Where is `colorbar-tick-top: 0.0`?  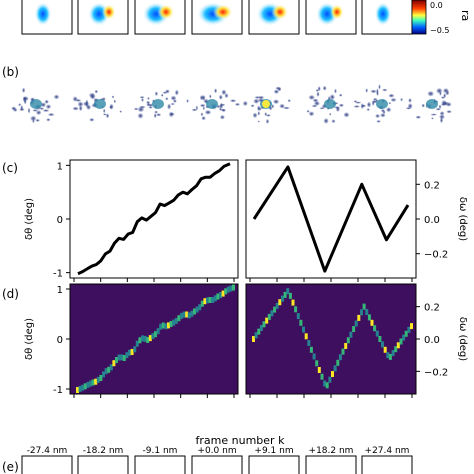 colorbar-tick-top: 0.0 is located at coordinates (436, 5).